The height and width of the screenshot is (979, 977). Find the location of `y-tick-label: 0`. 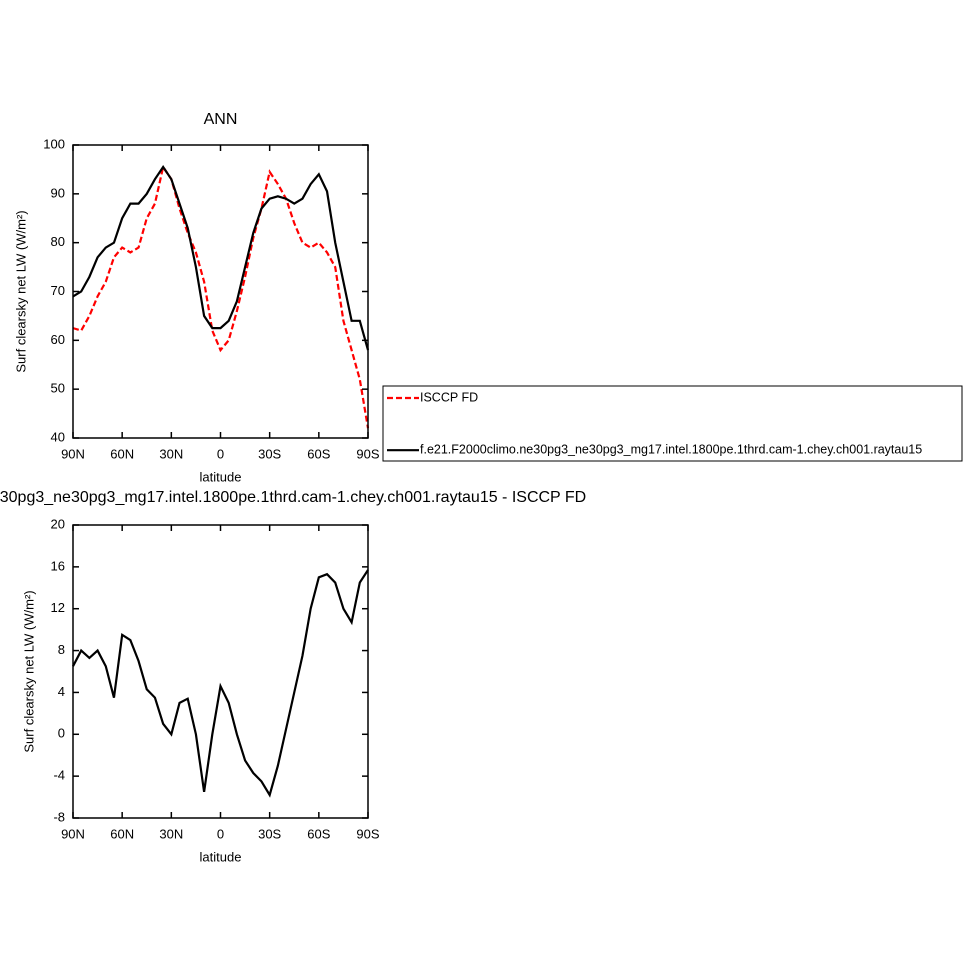

y-tick-label: 0 is located at coordinates (61, 733).